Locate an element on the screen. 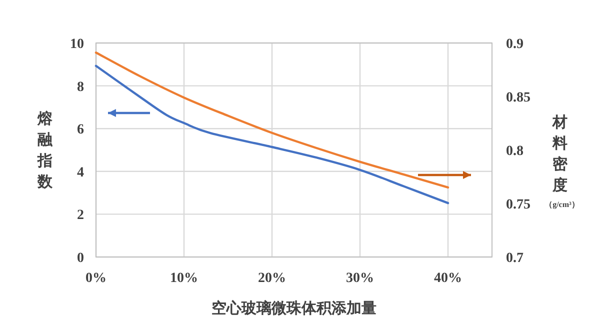 The height and width of the screenshot is (335, 600). y-tick-label: 4 is located at coordinates (80, 172).